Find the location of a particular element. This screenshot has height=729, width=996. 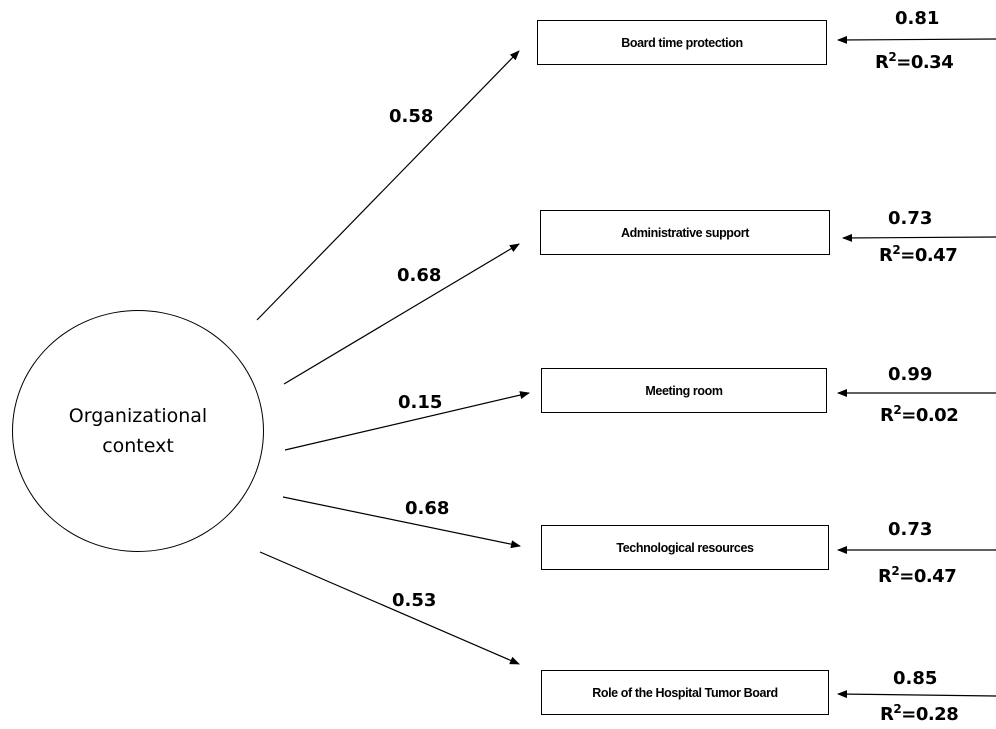

latent-label: Organizational context is located at coordinates (138, 431).